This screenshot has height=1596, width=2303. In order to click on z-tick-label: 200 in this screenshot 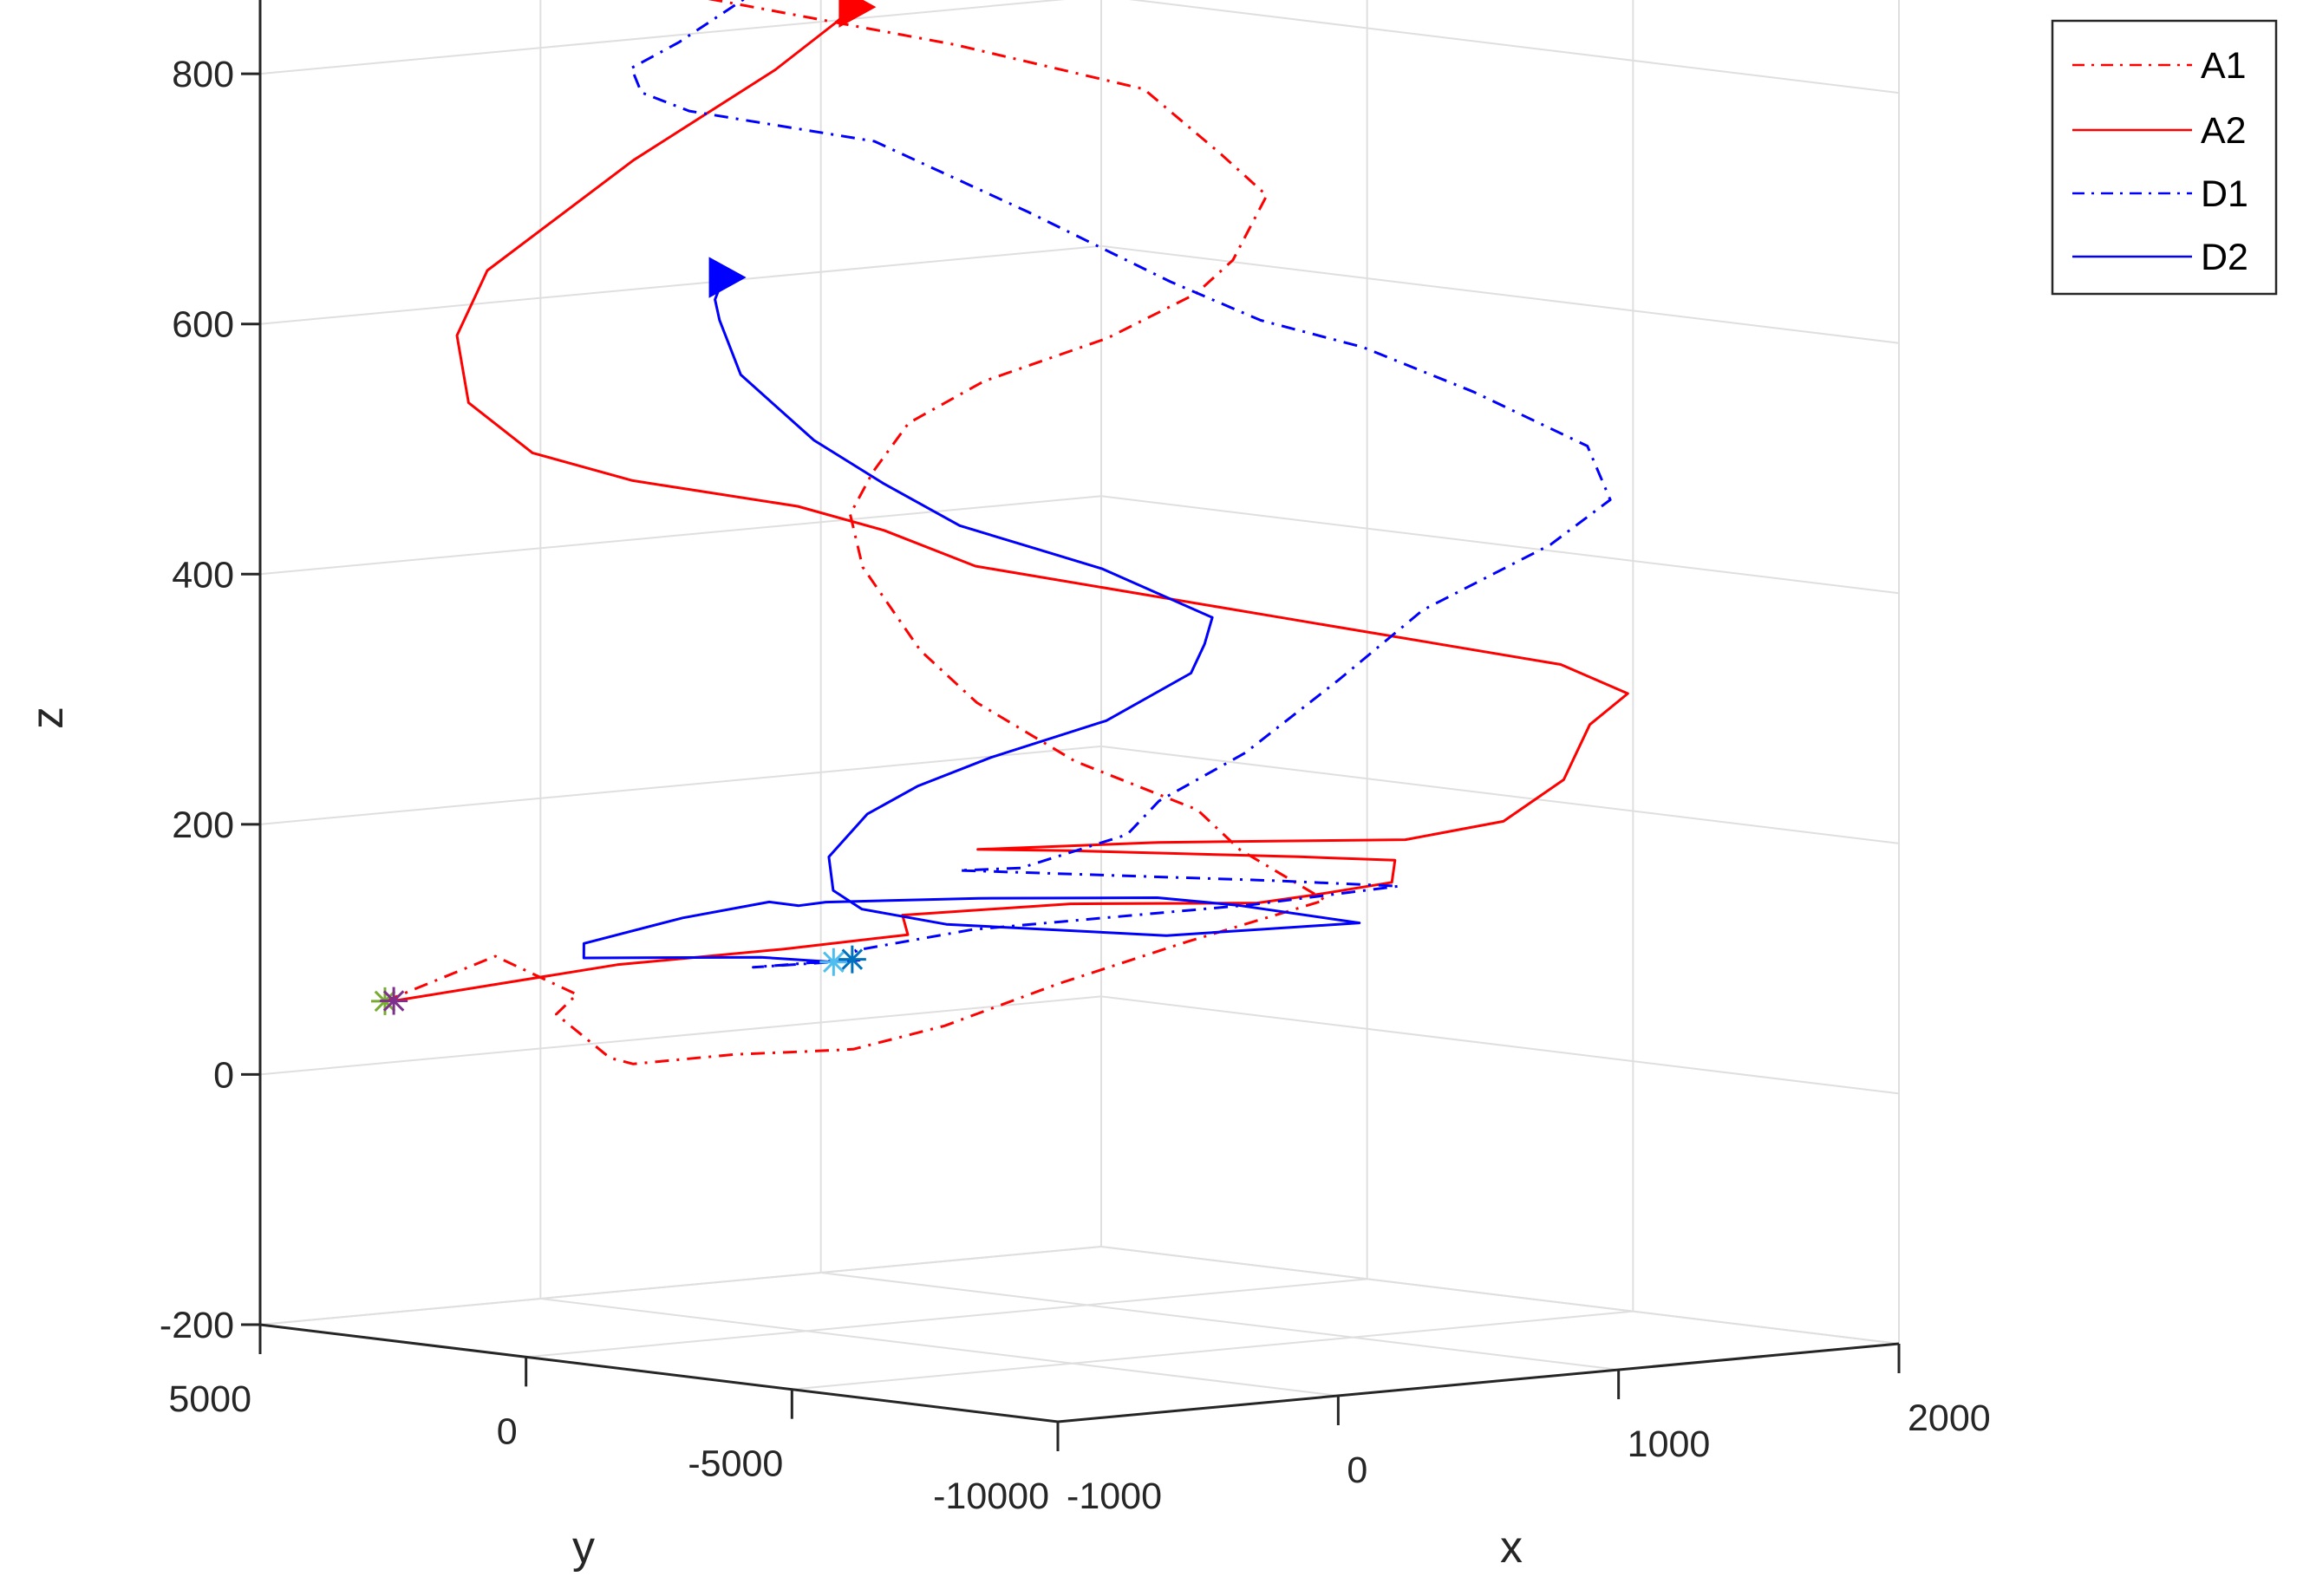, I will do `click(203, 825)`.